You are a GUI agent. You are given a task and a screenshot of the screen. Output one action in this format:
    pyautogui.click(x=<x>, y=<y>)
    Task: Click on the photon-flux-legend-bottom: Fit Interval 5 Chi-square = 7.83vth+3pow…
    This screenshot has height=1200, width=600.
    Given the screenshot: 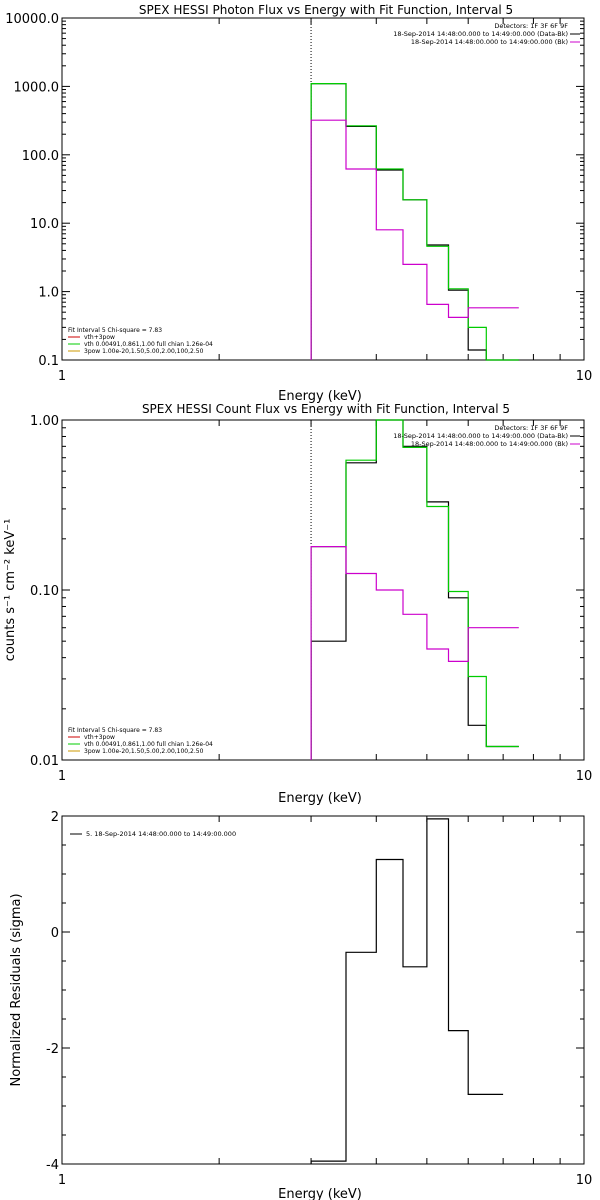 What is the action you would take?
    pyautogui.click(x=140, y=341)
    